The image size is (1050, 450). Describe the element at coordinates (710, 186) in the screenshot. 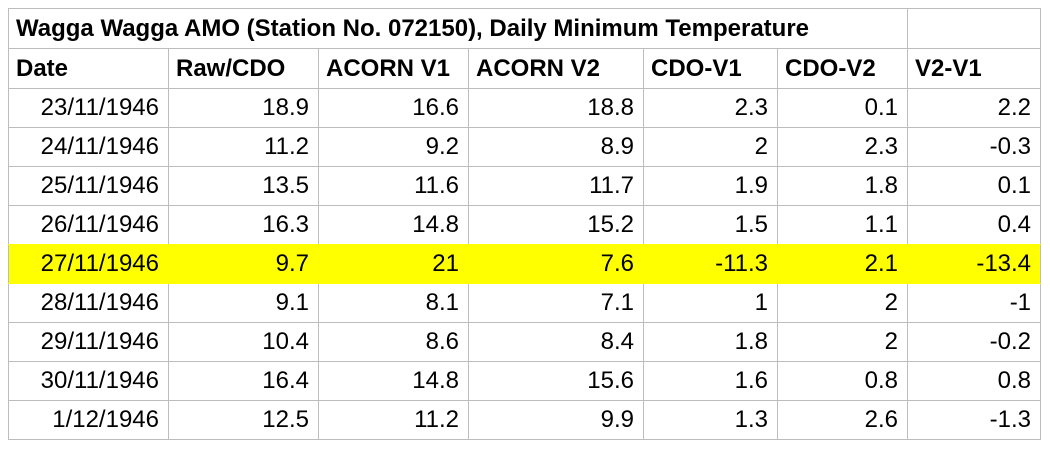

I see `value-cell: 1.9` at that location.